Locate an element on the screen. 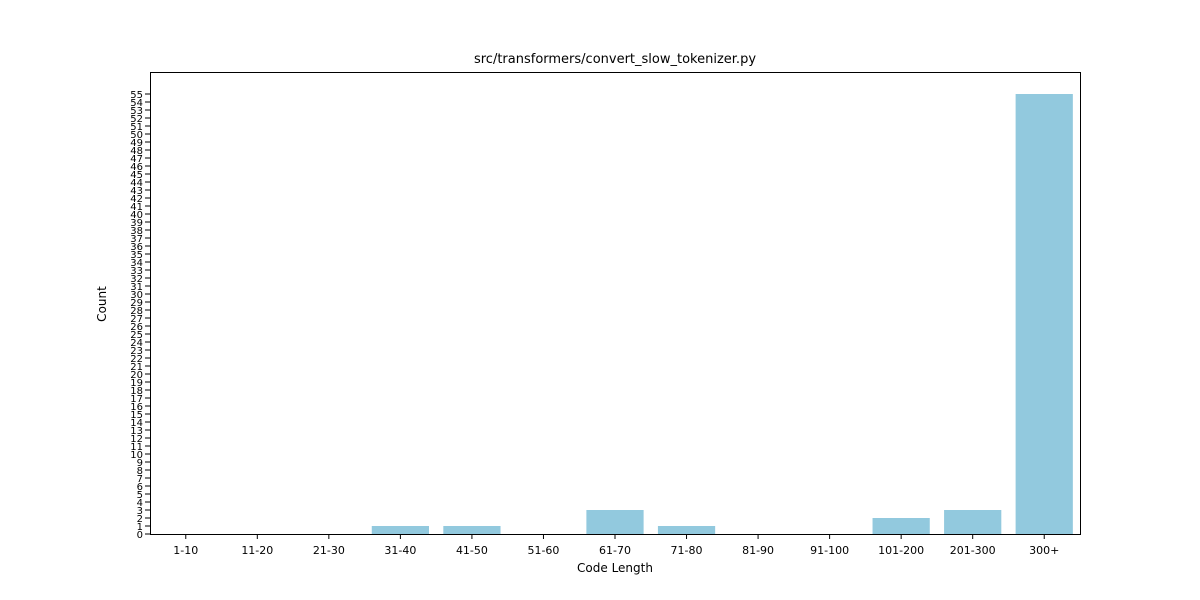 This screenshot has height=600, width=1200. y-tick-label: 19 is located at coordinates (136, 383).